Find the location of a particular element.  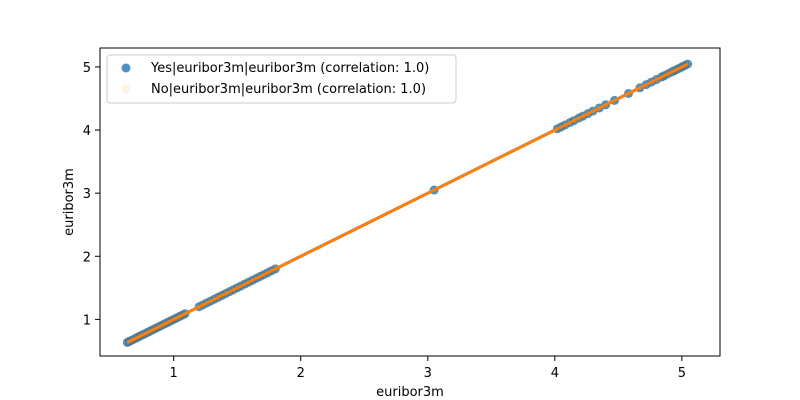

x-axis: 1 2 3 4 5 is located at coordinates (428, 368).